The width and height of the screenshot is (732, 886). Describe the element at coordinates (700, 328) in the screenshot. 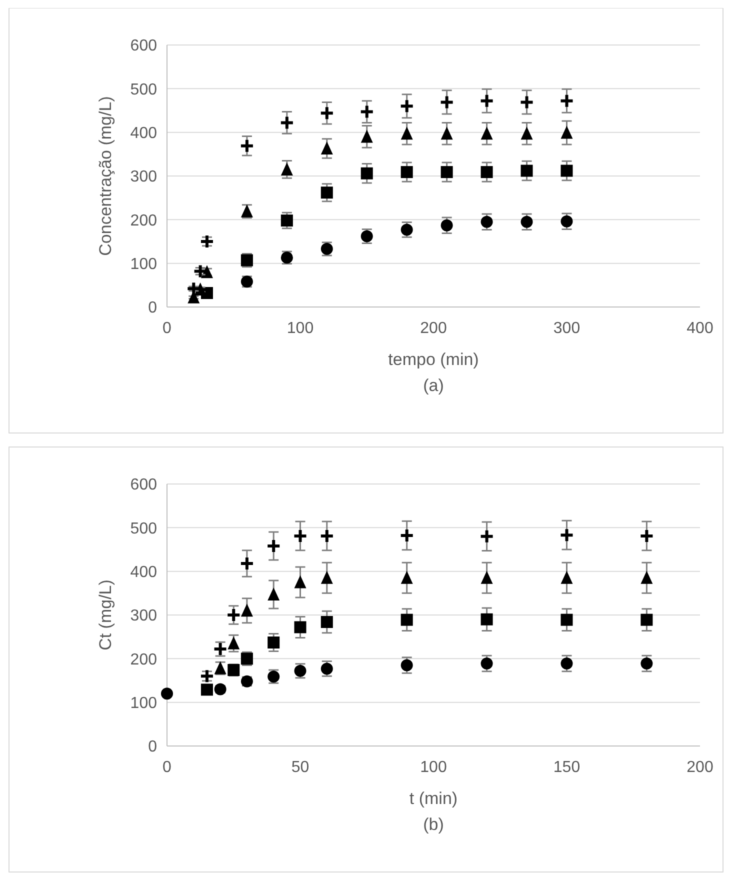

I see `x-tick-label: 400` at that location.